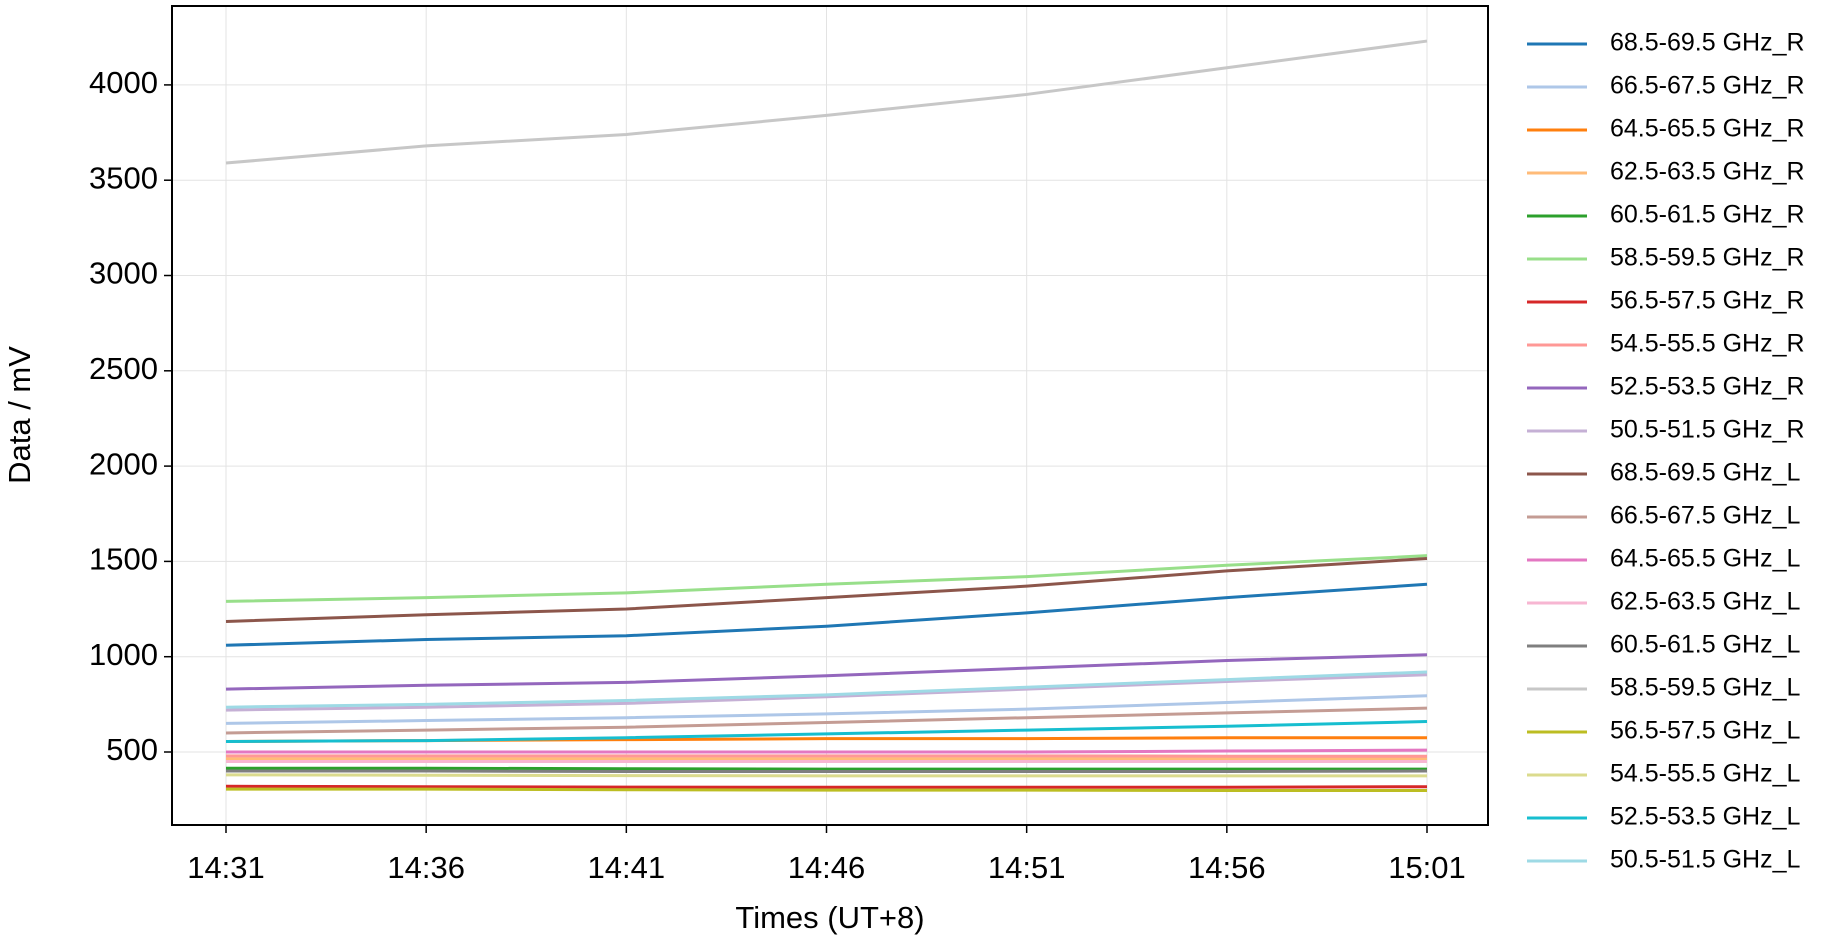  I want to click on x-tick-label: 14:51, so click(1027, 867).